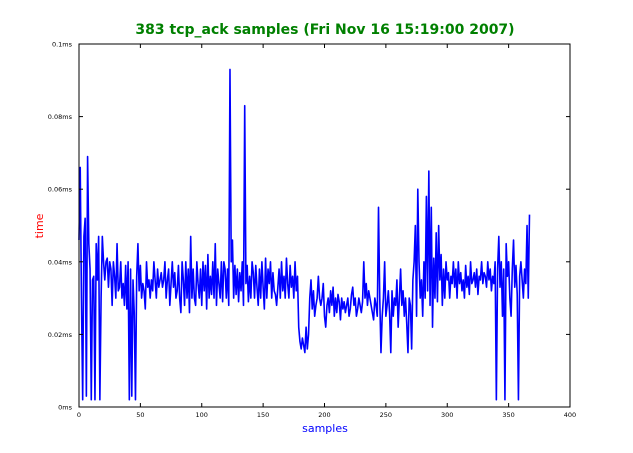 Image resolution: width=633 pixels, height=453 pixels. Describe the element at coordinates (60, 262) in the screenshot. I see `y-tick-label: 0.04ms` at that location.